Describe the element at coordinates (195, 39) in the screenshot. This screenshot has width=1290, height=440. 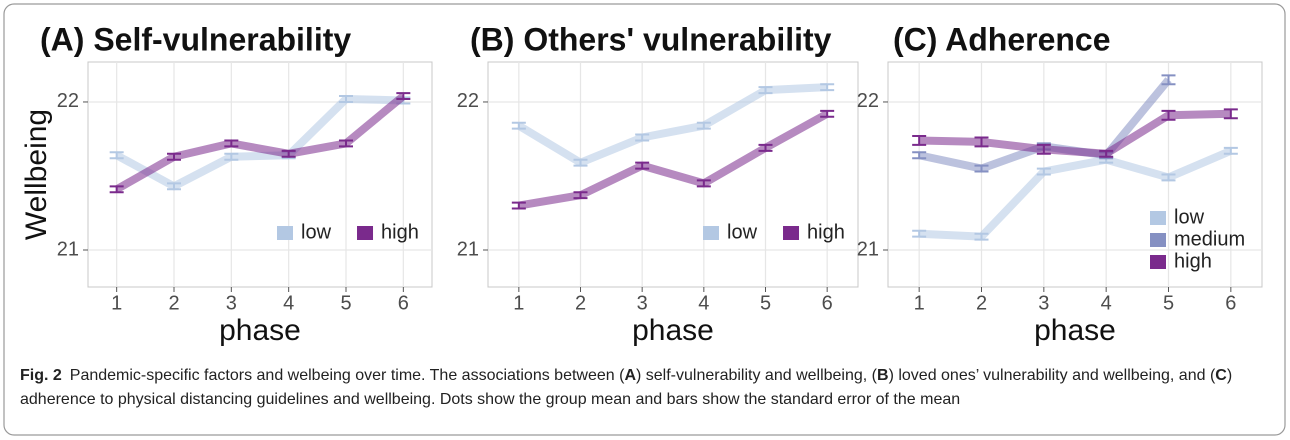
I see `chart-title: (A) Self-vulnerability` at that location.